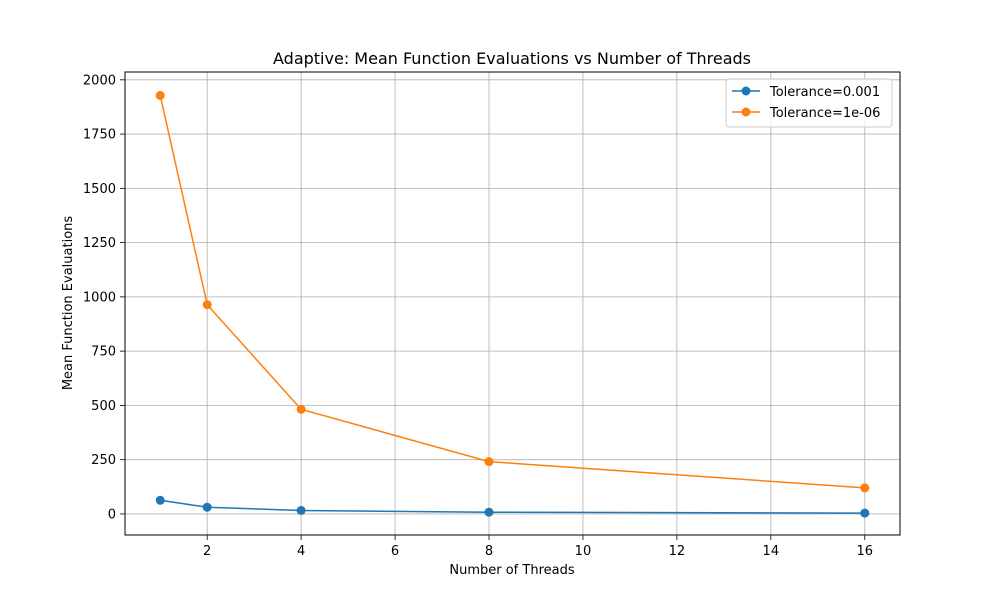 This screenshot has width=1000, height=600. What do you see at coordinates (103, 352) in the screenshot?
I see `y-tick-label: 750` at bounding box center [103, 352].